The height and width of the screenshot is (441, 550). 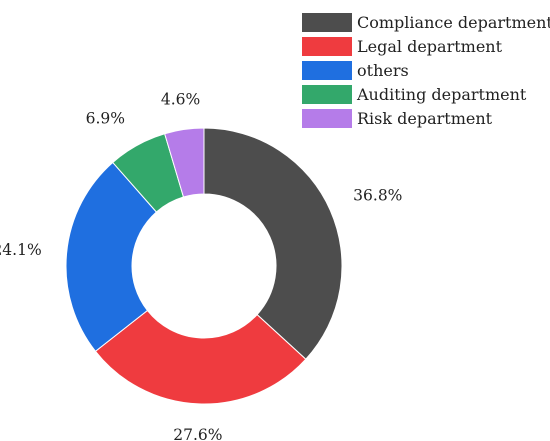 I want to click on legend-label: others, so click(x=383, y=70).